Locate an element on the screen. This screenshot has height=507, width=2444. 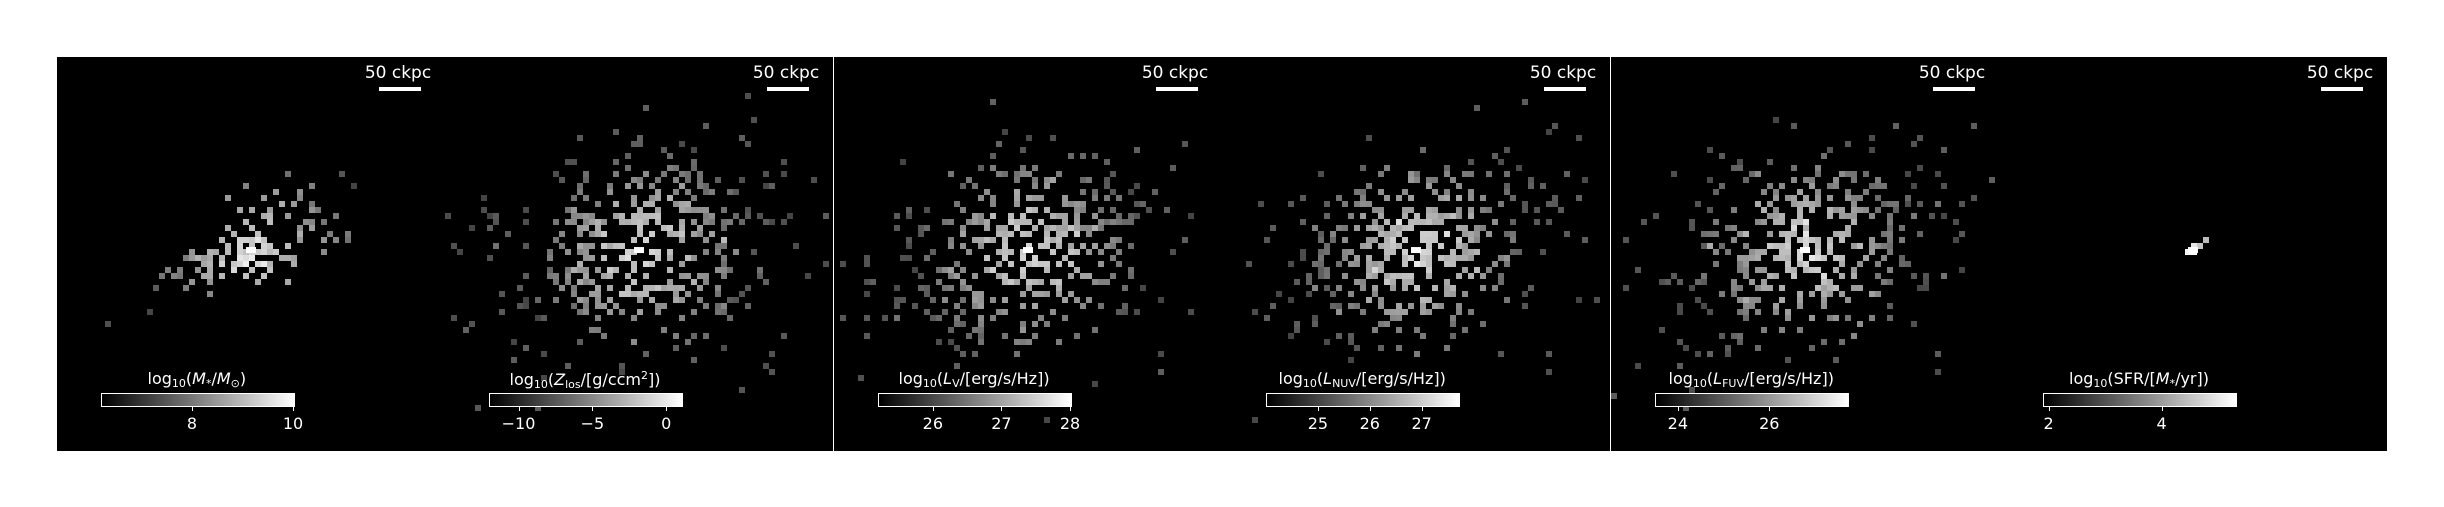
image-panel: 50 ckpc log10(LFUV/[erg/s/Hz]) 24 26 is located at coordinates (1805, 254).